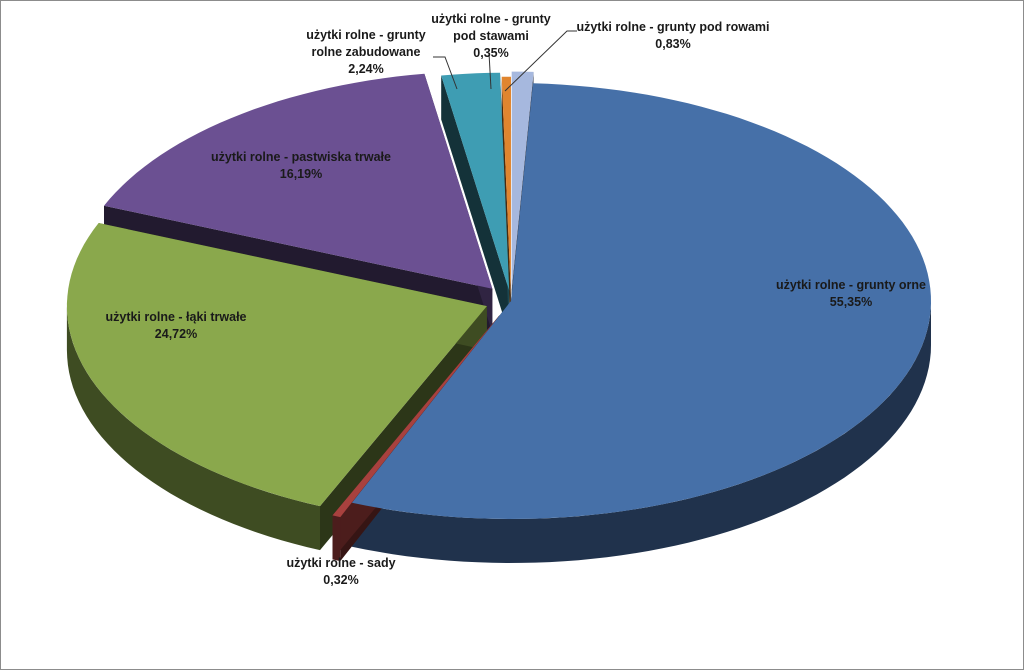  Describe the element at coordinates (365, 69) in the screenshot. I see `data-label-value: 2,24%` at that location.